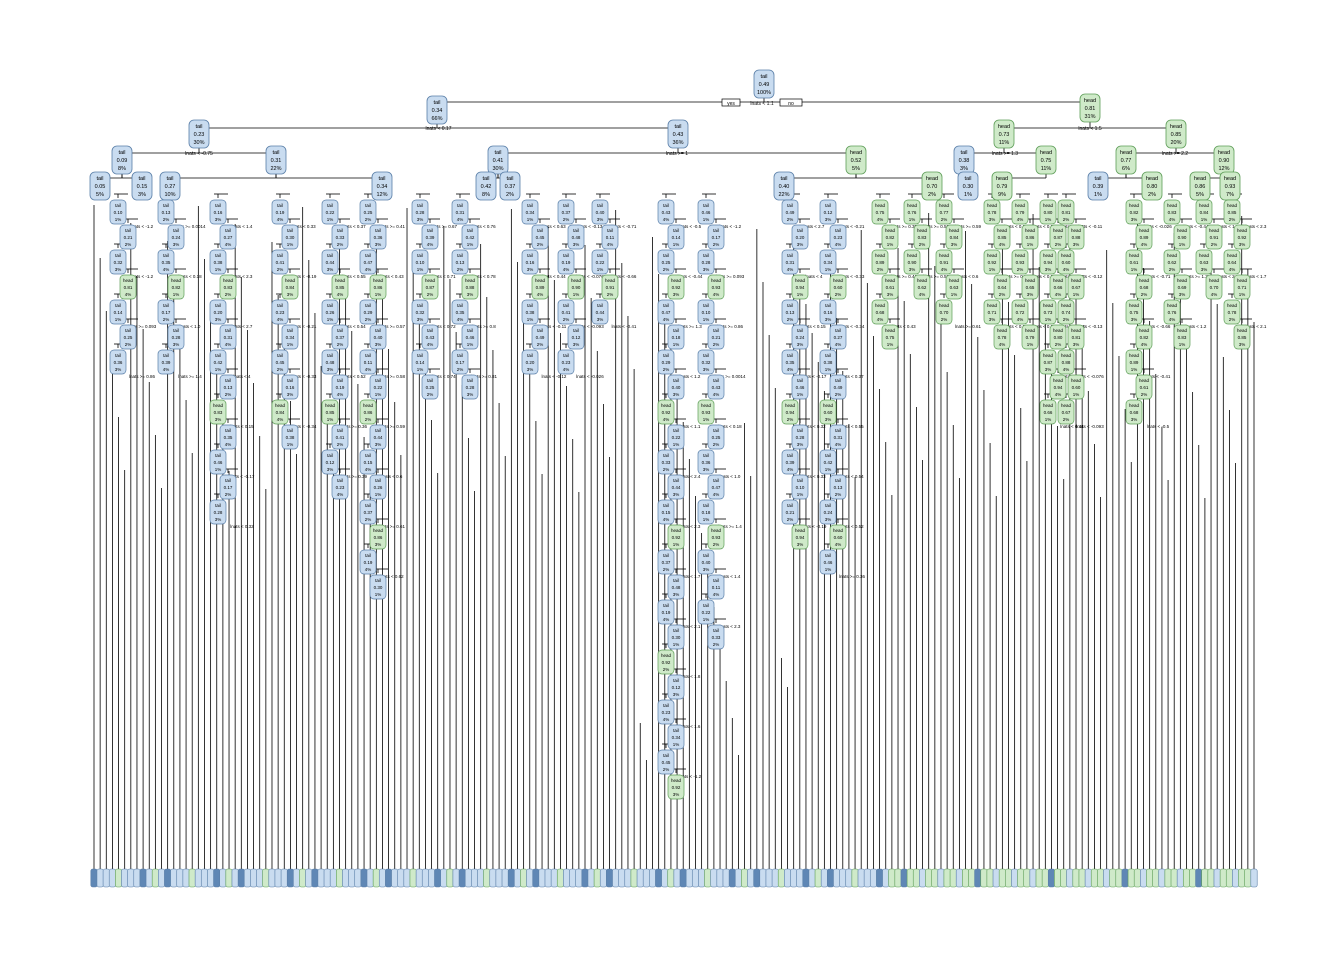 The height and width of the screenshot is (960, 1344). I want to click on node-probability: 0.94, so click(800, 537).